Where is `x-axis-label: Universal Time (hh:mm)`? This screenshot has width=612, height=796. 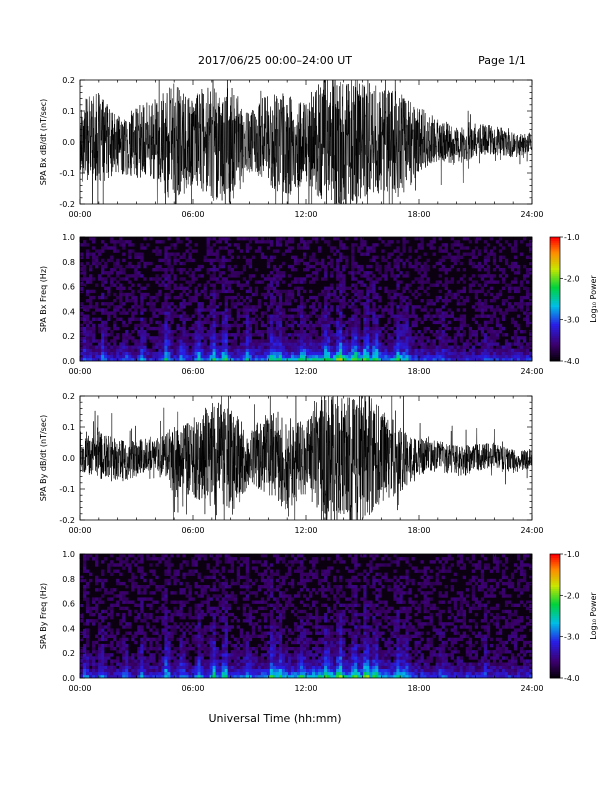 x-axis-label: Universal Time (hh:mm) is located at coordinates (275, 718).